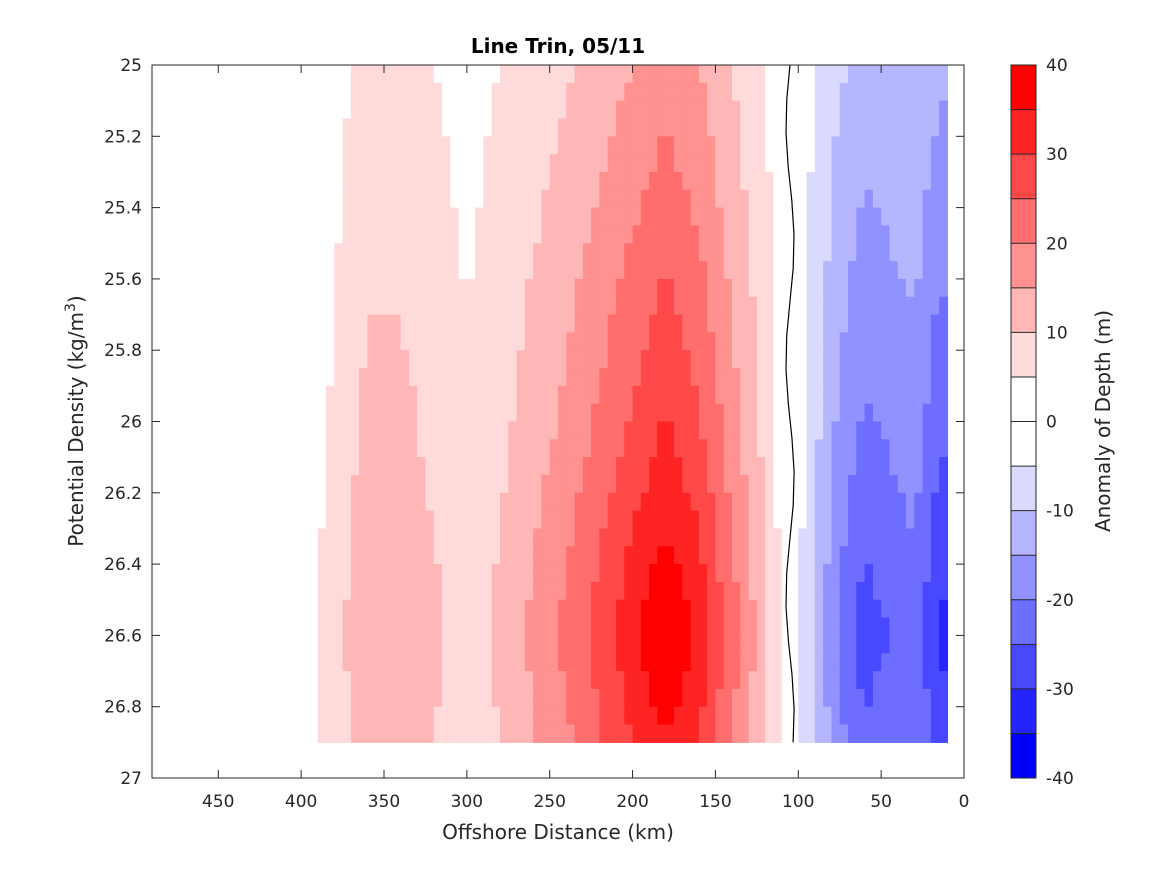  Describe the element at coordinates (123, 494) in the screenshot. I see `y-tick-label: 26.2` at that location.